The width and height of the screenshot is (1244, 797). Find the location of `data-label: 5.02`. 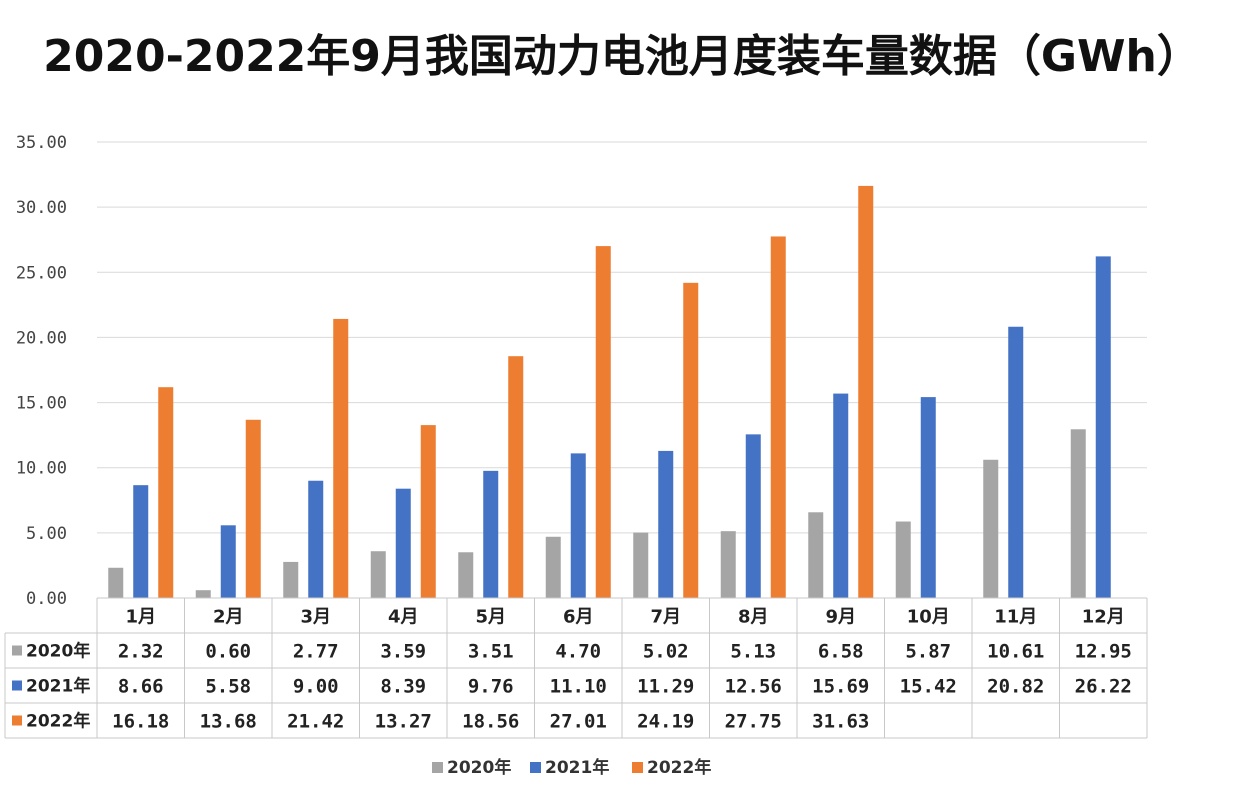

data-label: 5.02 is located at coordinates (666, 652).